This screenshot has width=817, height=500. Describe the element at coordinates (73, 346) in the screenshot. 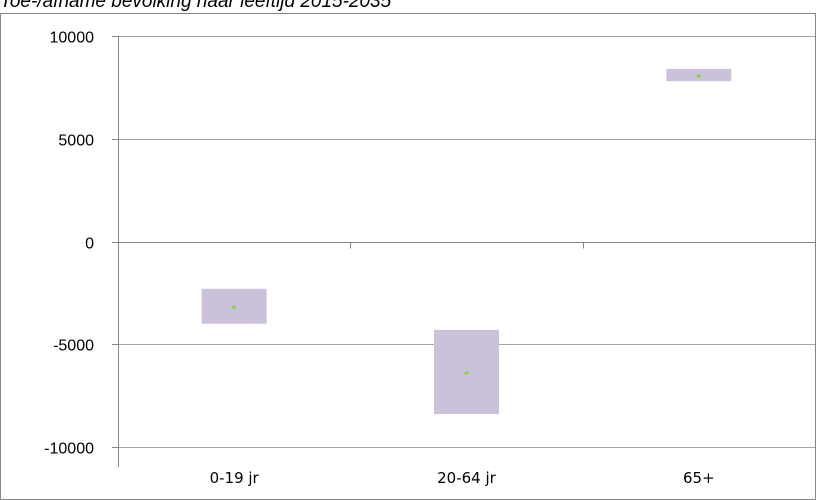

I see `y-tick-label: -5000` at that location.